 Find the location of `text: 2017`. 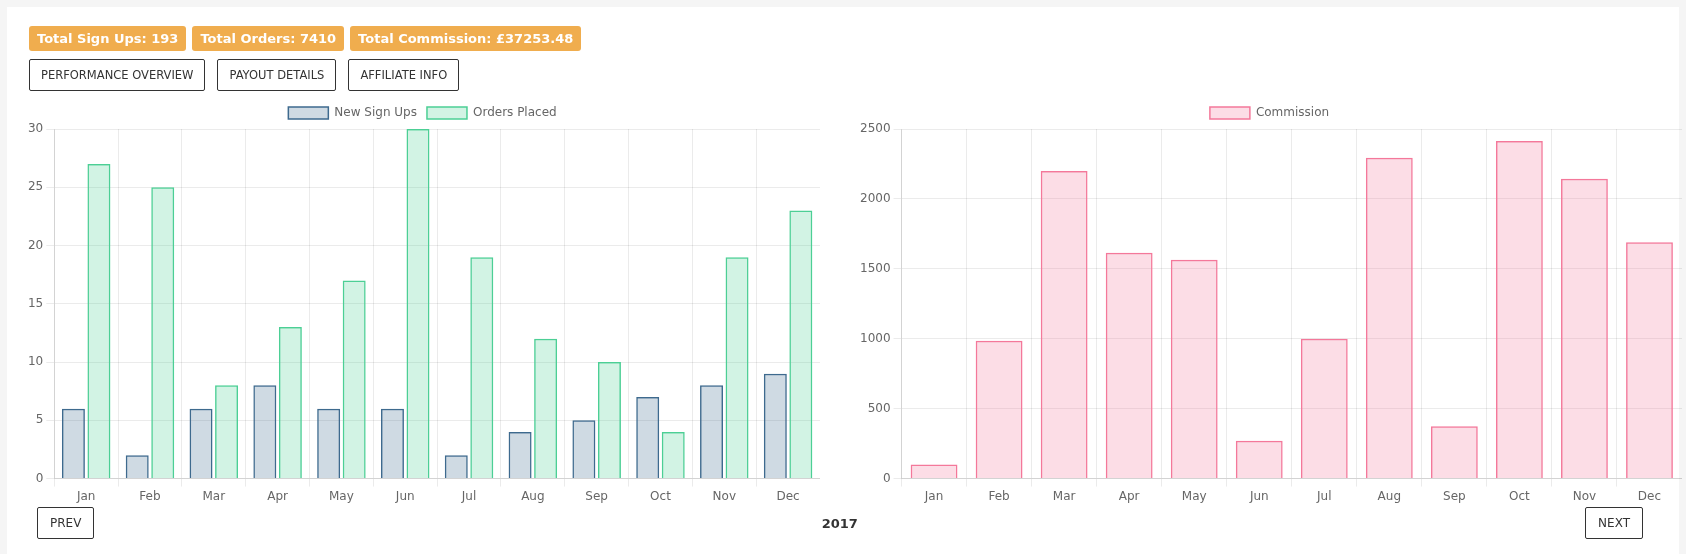

text: 2017 is located at coordinates (839, 523).